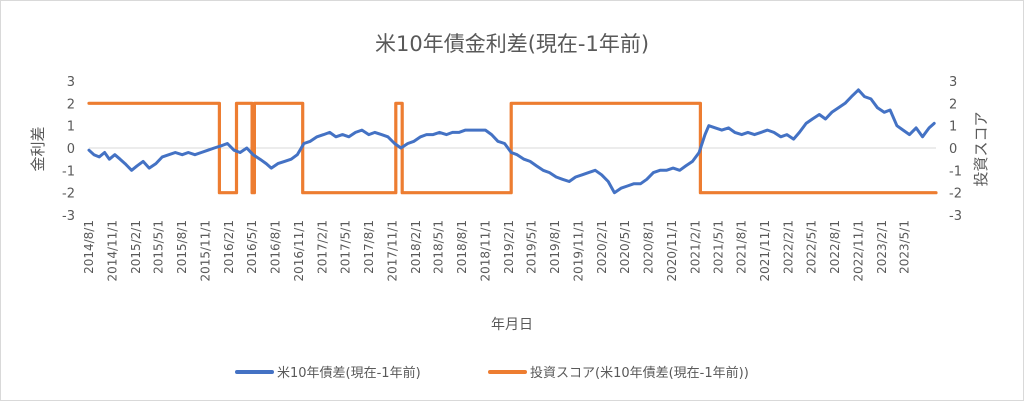 This screenshot has height=404, width=1024. I want to click on x-tick-0: 2014/8/1, so click(89, 247).